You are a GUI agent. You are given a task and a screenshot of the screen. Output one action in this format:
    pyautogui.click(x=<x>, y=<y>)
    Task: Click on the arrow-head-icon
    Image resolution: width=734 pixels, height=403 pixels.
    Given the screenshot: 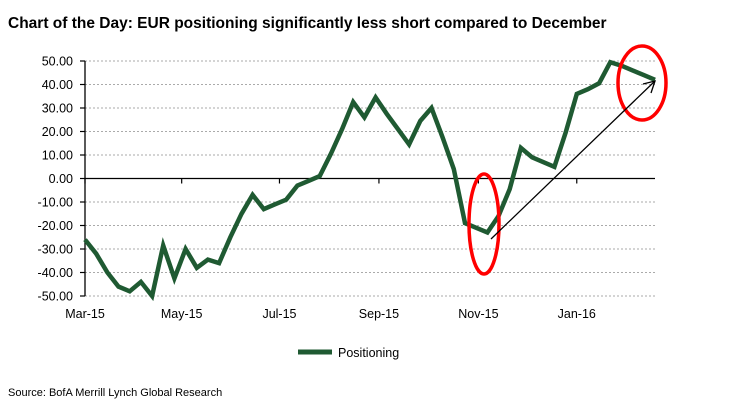 What is the action you would take?
    pyautogui.click(x=649, y=87)
    